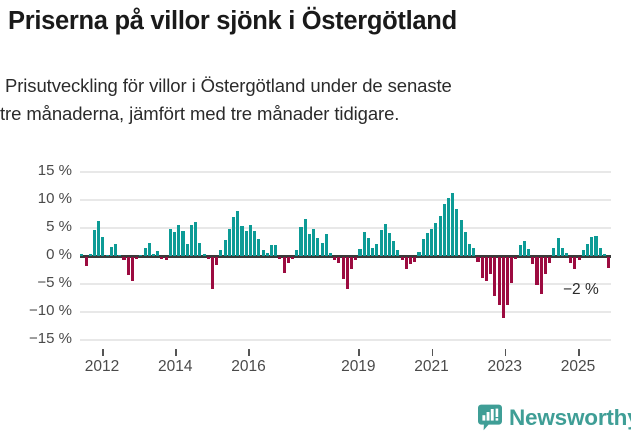 The width and height of the screenshot is (631, 439). What do you see at coordinates (505, 366) in the screenshot?
I see `x-axis-tick-label: 2023` at bounding box center [505, 366].